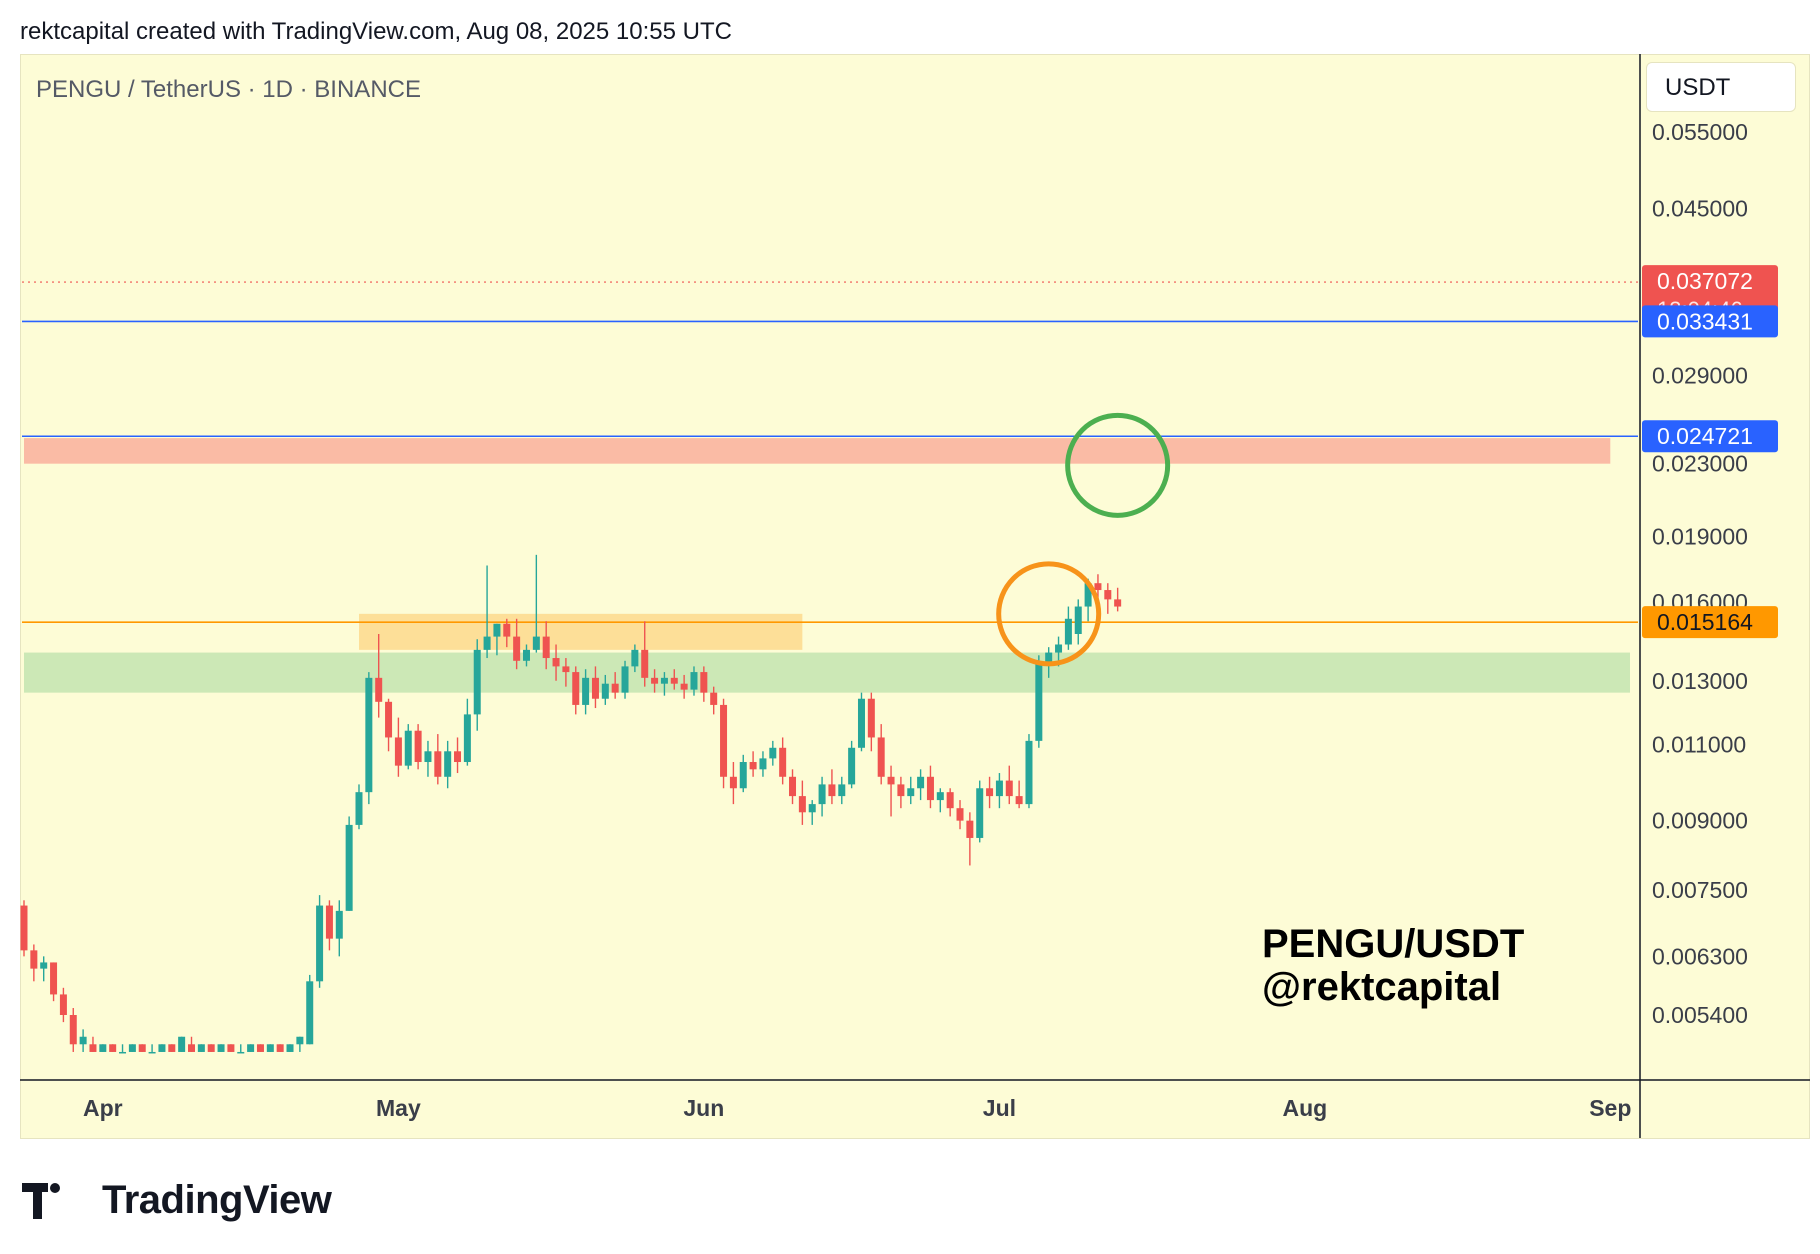 The height and width of the screenshot is (1254, 1820). I want to click on price-badge-label: 0.024721, so click(1705, 436).